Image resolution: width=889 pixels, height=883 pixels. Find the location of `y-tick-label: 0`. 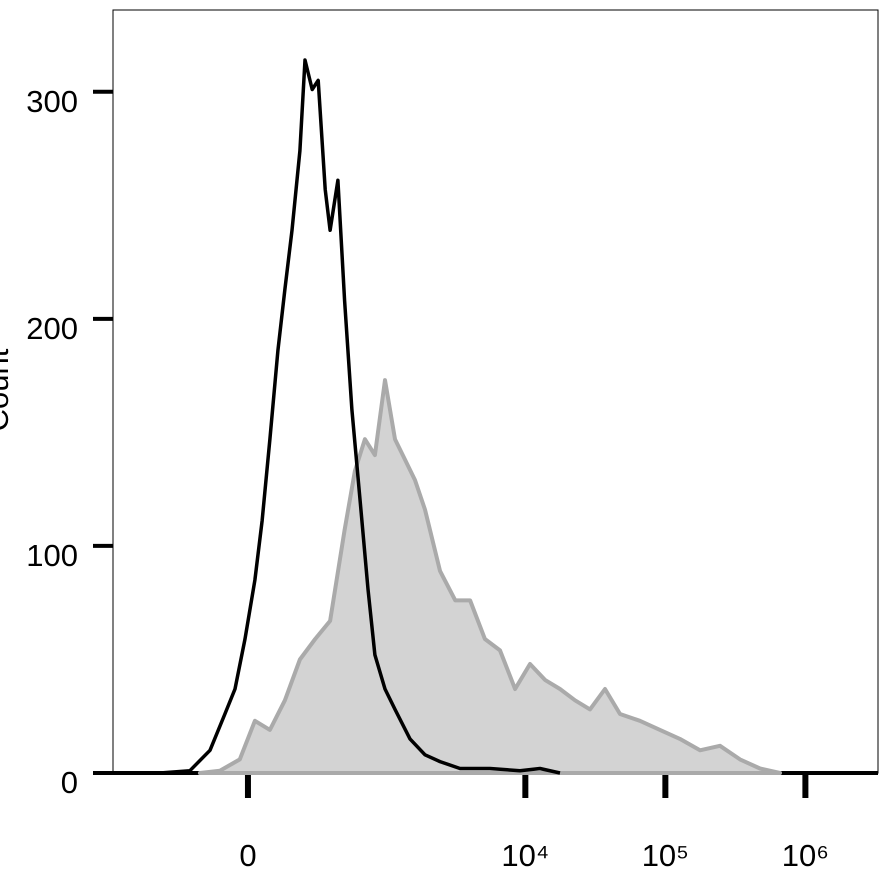

y-tick-label: 0 is located at coordinates (69, 782).